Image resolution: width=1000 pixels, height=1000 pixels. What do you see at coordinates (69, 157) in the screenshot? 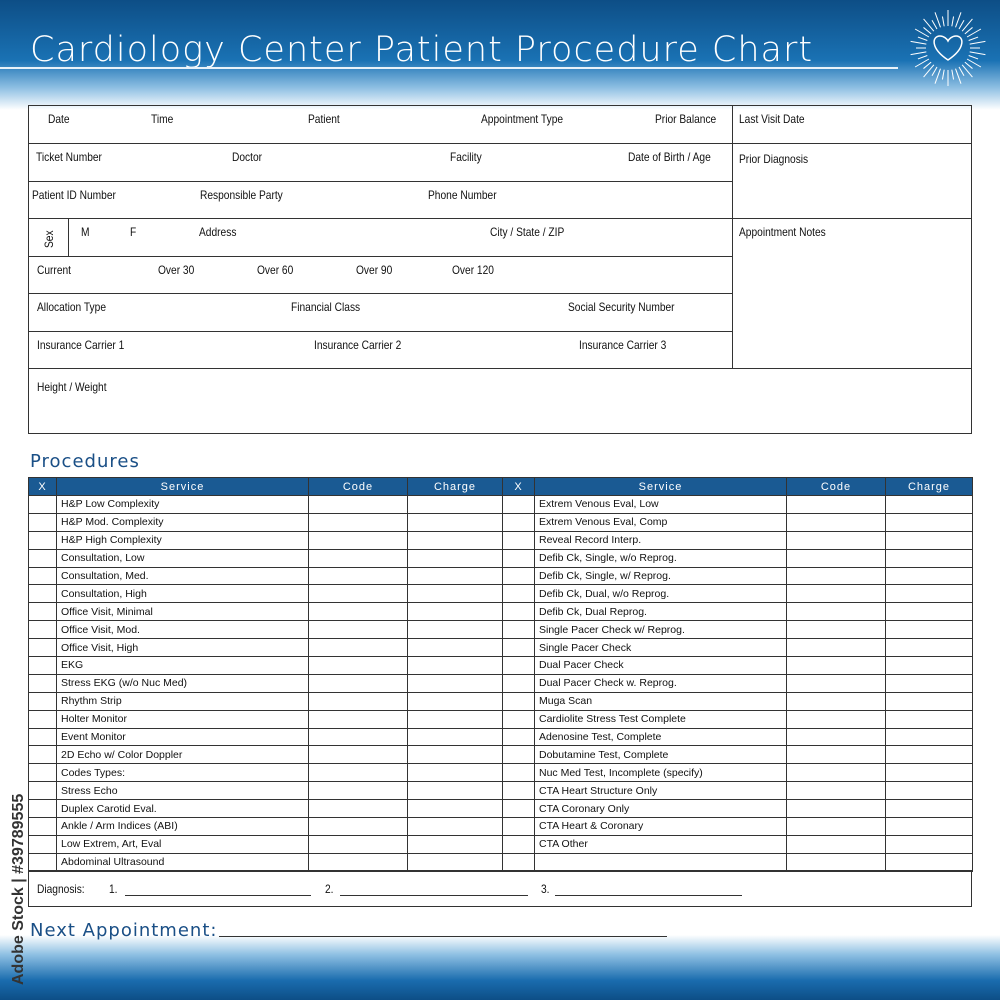
I see `ticket-number-field: Ticket Number` at bounding box center [69, 157].